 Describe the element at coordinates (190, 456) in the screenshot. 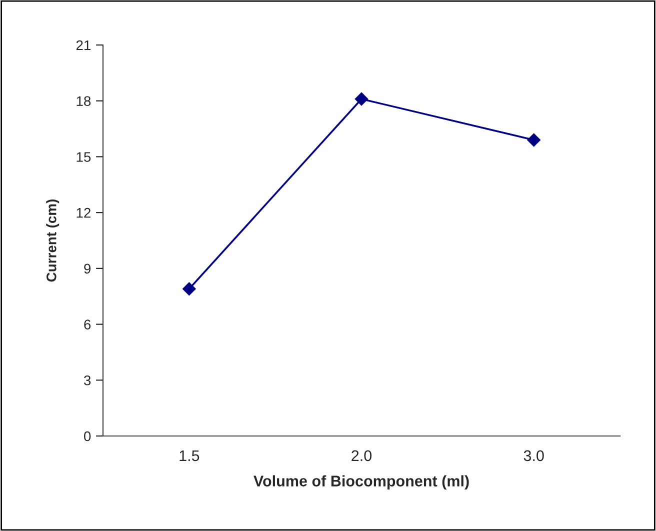

I see `x-tick-label: 1.5` at that location.